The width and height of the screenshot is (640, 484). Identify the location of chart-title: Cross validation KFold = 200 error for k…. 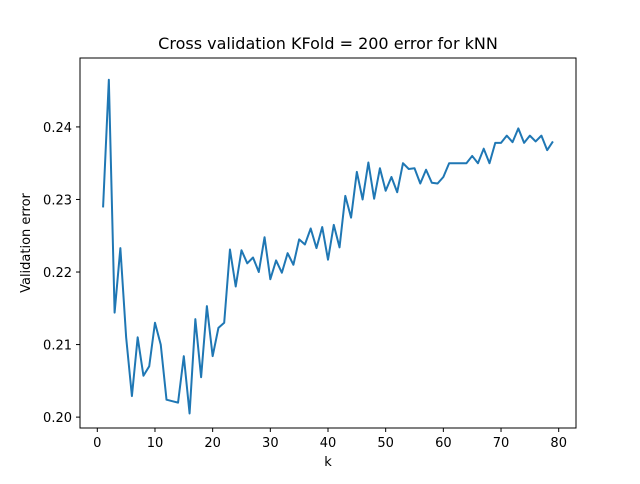
(328, 43).